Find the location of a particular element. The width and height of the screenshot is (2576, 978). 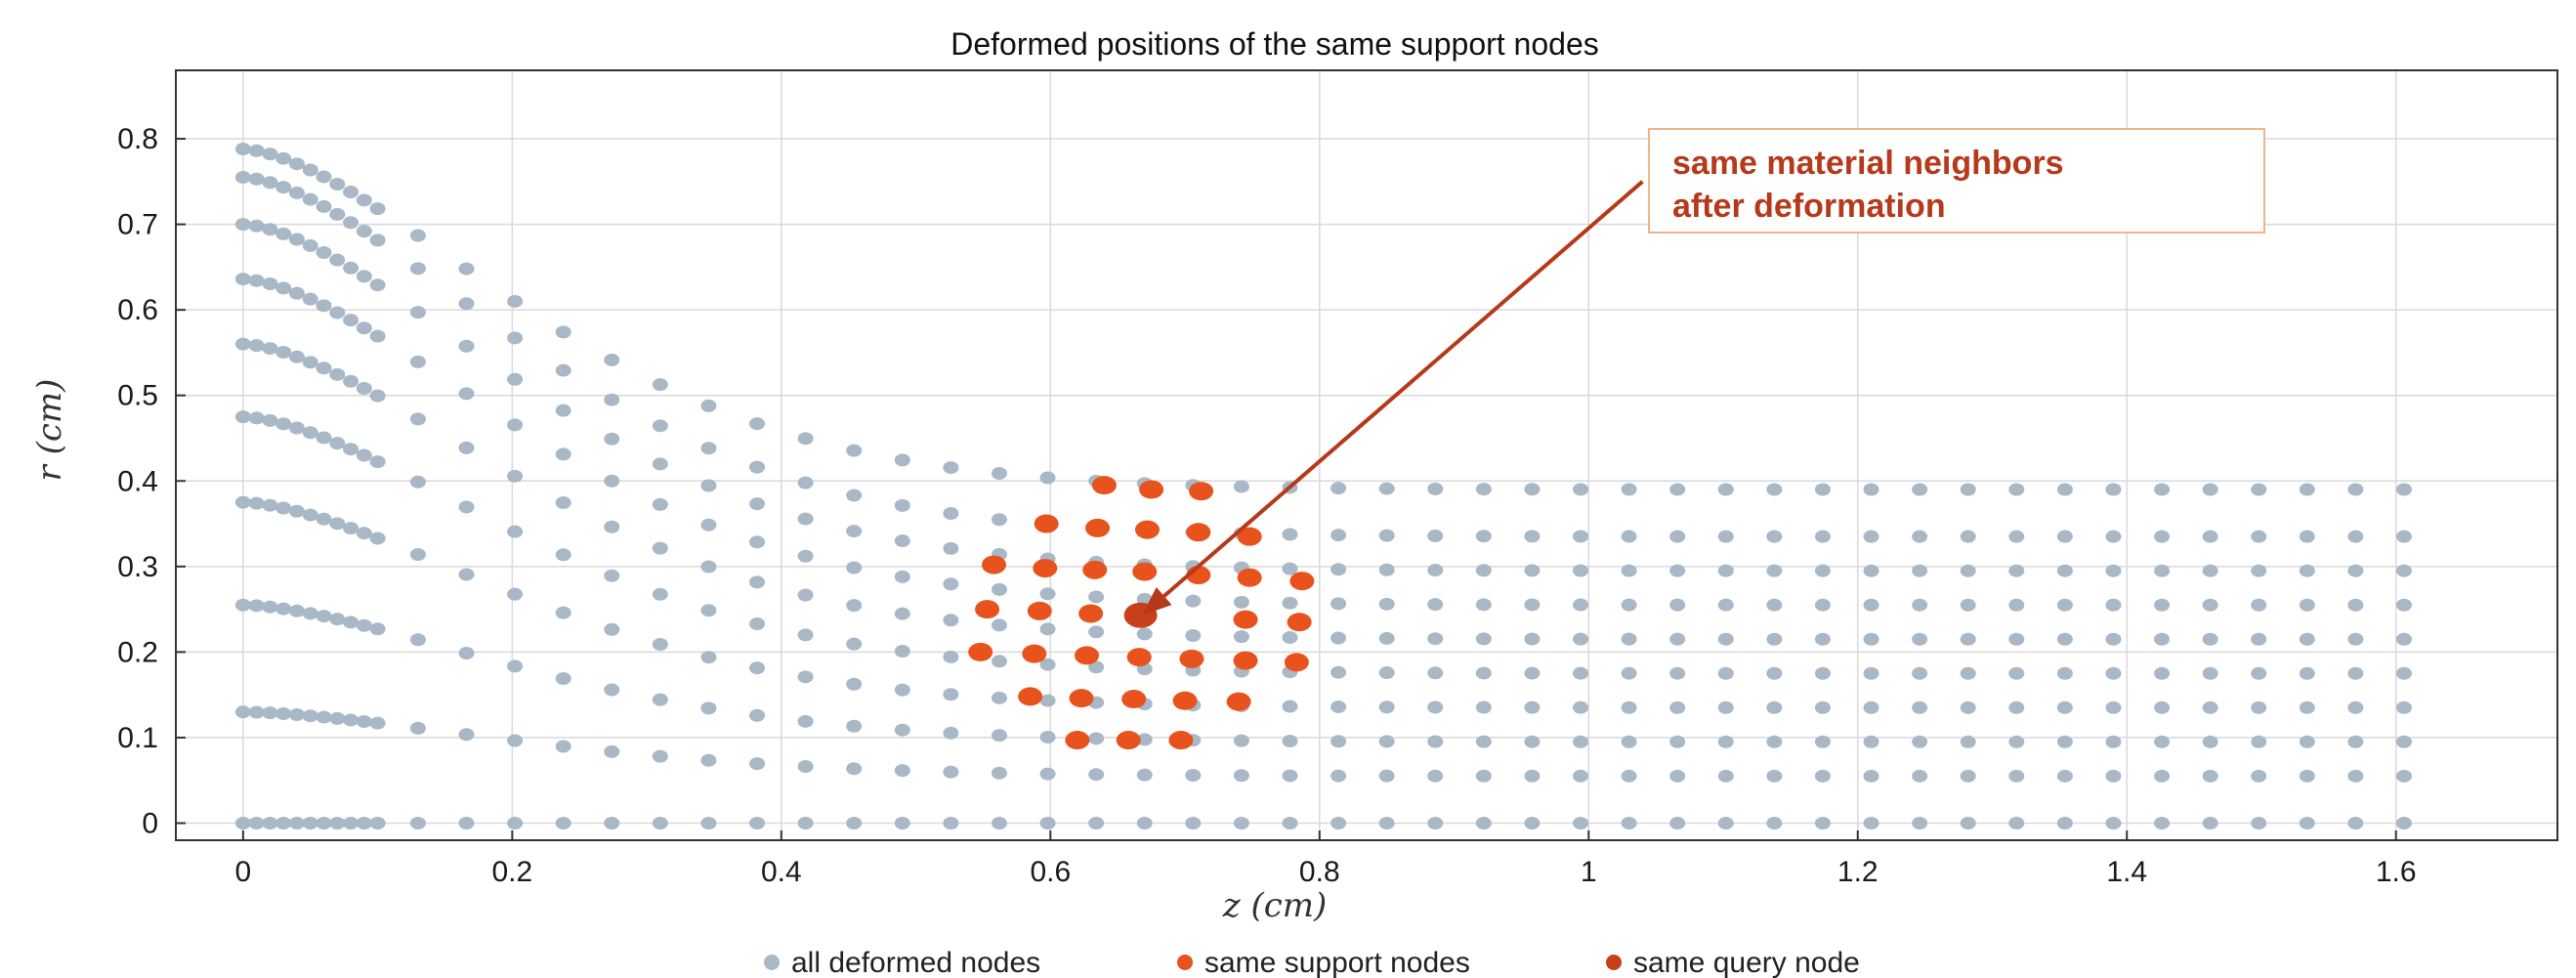

y-tick-label: 0.5 is located at coordinates (137, 396).